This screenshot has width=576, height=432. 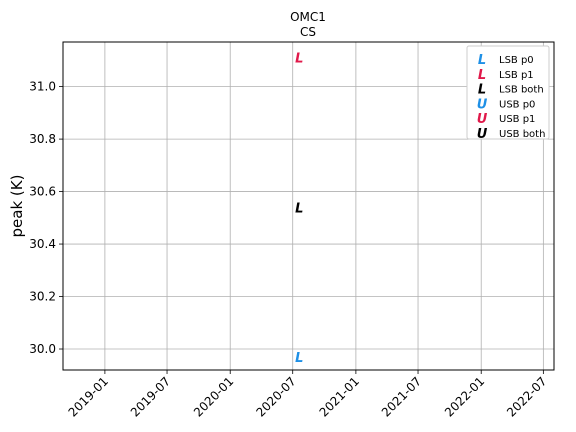 I want to click on chart-subtitle: CS, so click(x=308, y=32).